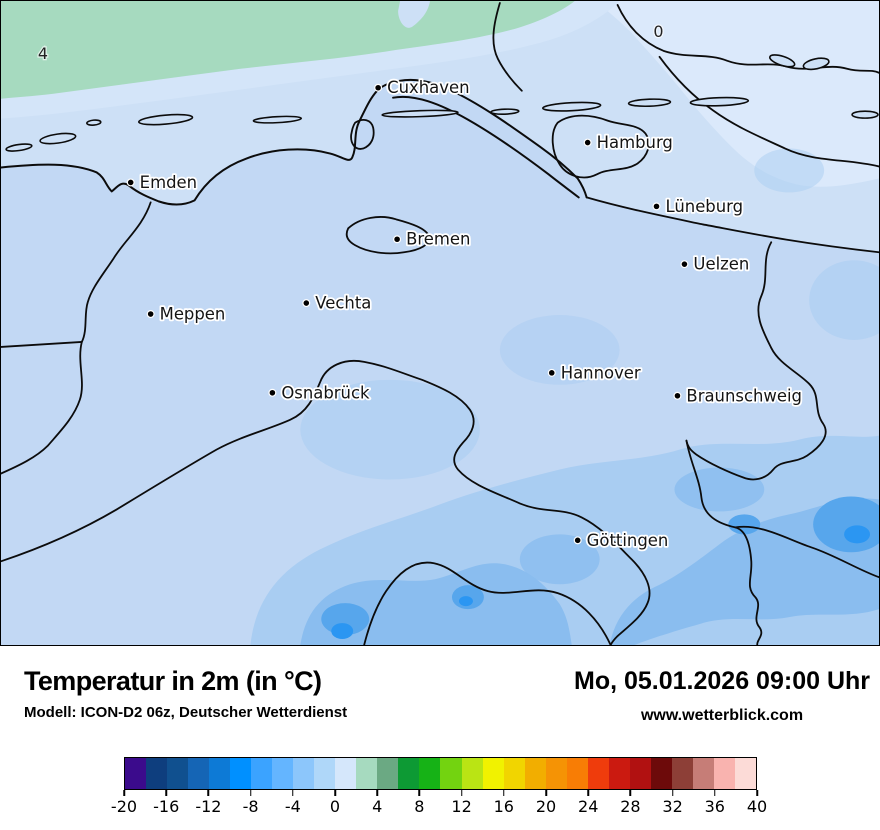  What do you see at coordinates (250, 806) in the screenshot?
I see `legend-tick-label: -8` at bounding box center [250, 806].